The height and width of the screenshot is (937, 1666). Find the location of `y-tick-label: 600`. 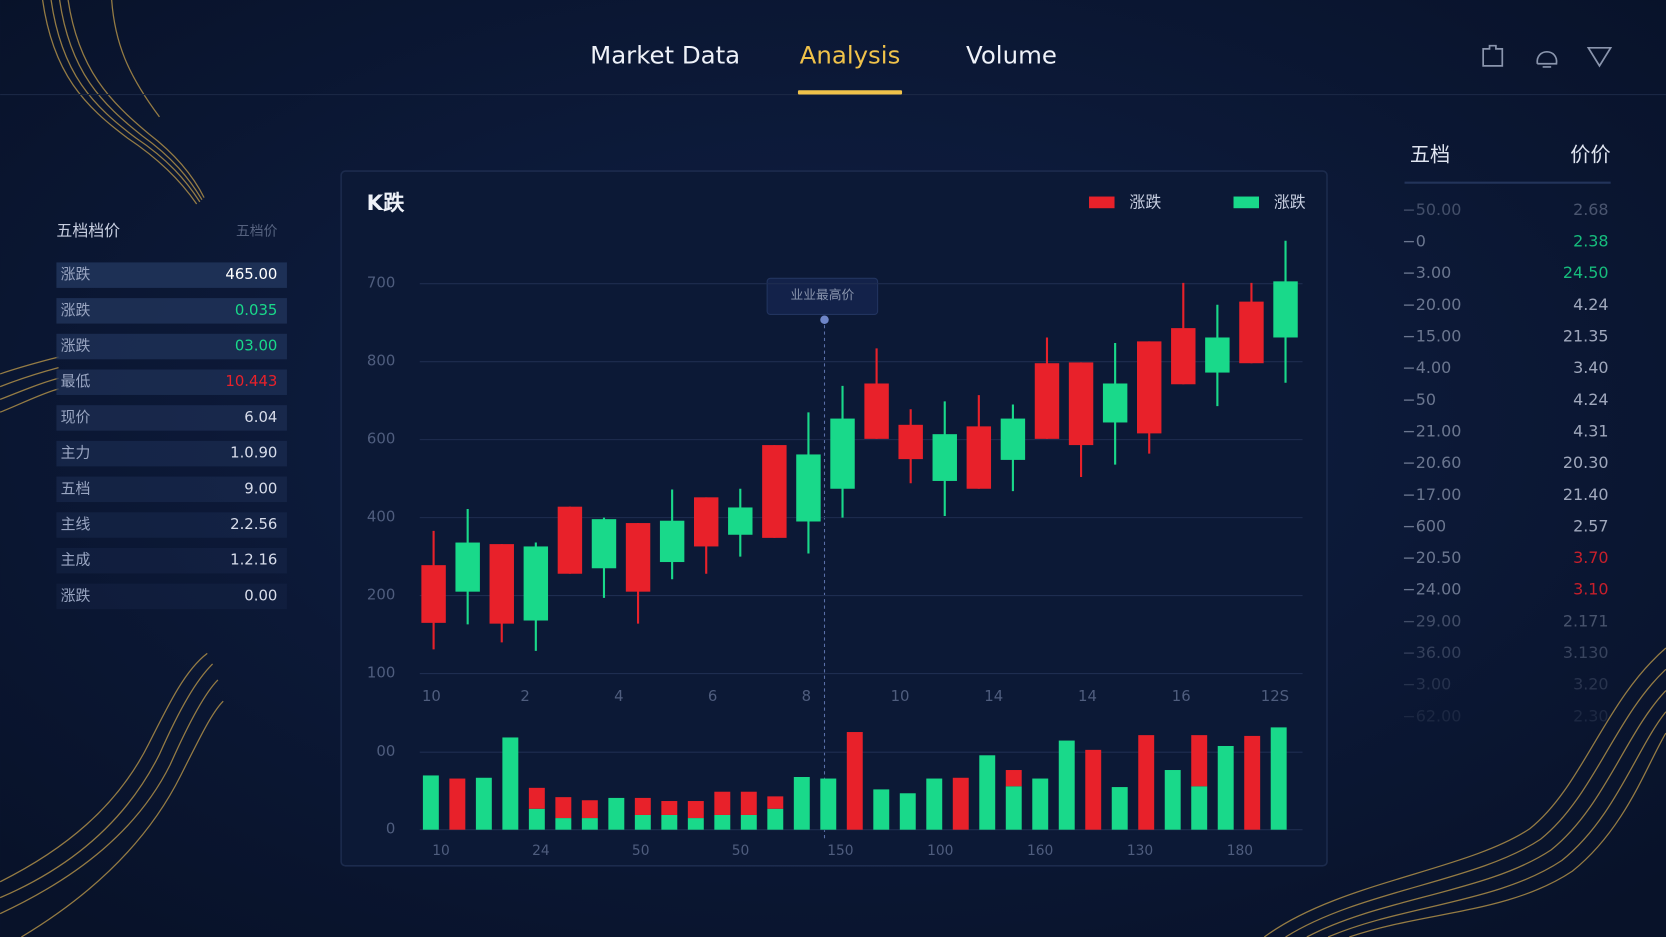

y-tick-label: 600 is located at coordinates (381, 439).